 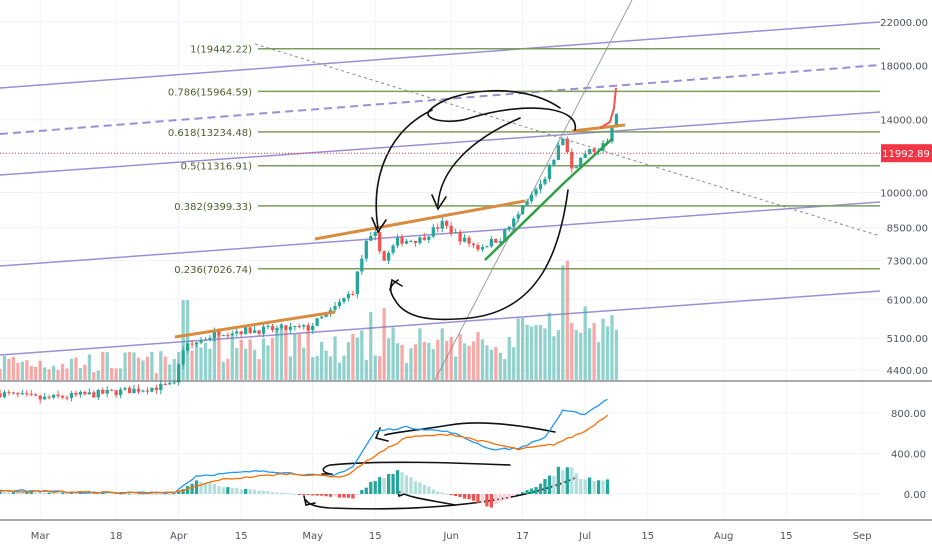 I want to click on fib-level-label: 0.236(7026.74), so click(x=213, y=270).